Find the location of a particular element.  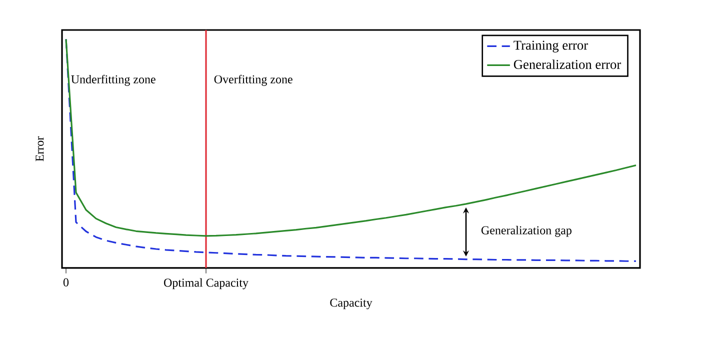

x-tick-label: 0 is located at coordinates (66, 282).